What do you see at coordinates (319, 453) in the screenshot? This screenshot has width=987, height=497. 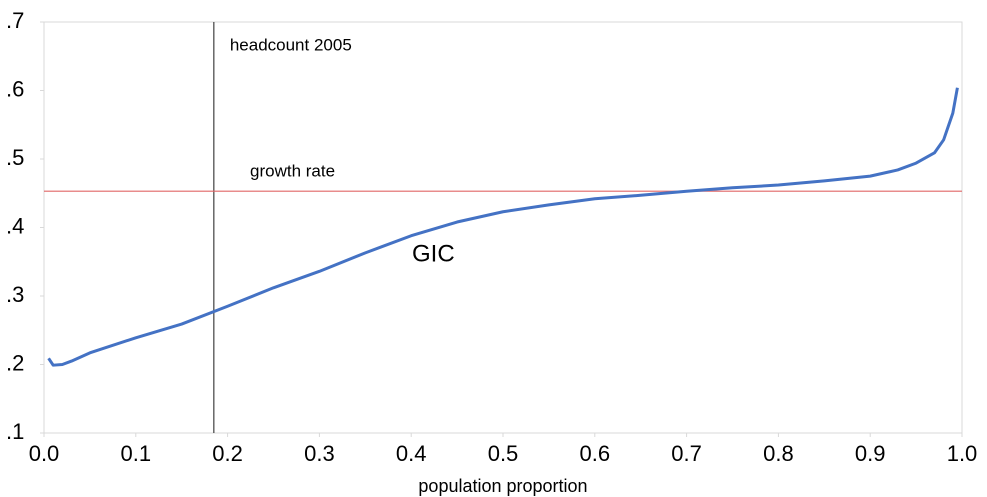 I see `x-tick-label: 0.3` at bounding box center [319, 453].